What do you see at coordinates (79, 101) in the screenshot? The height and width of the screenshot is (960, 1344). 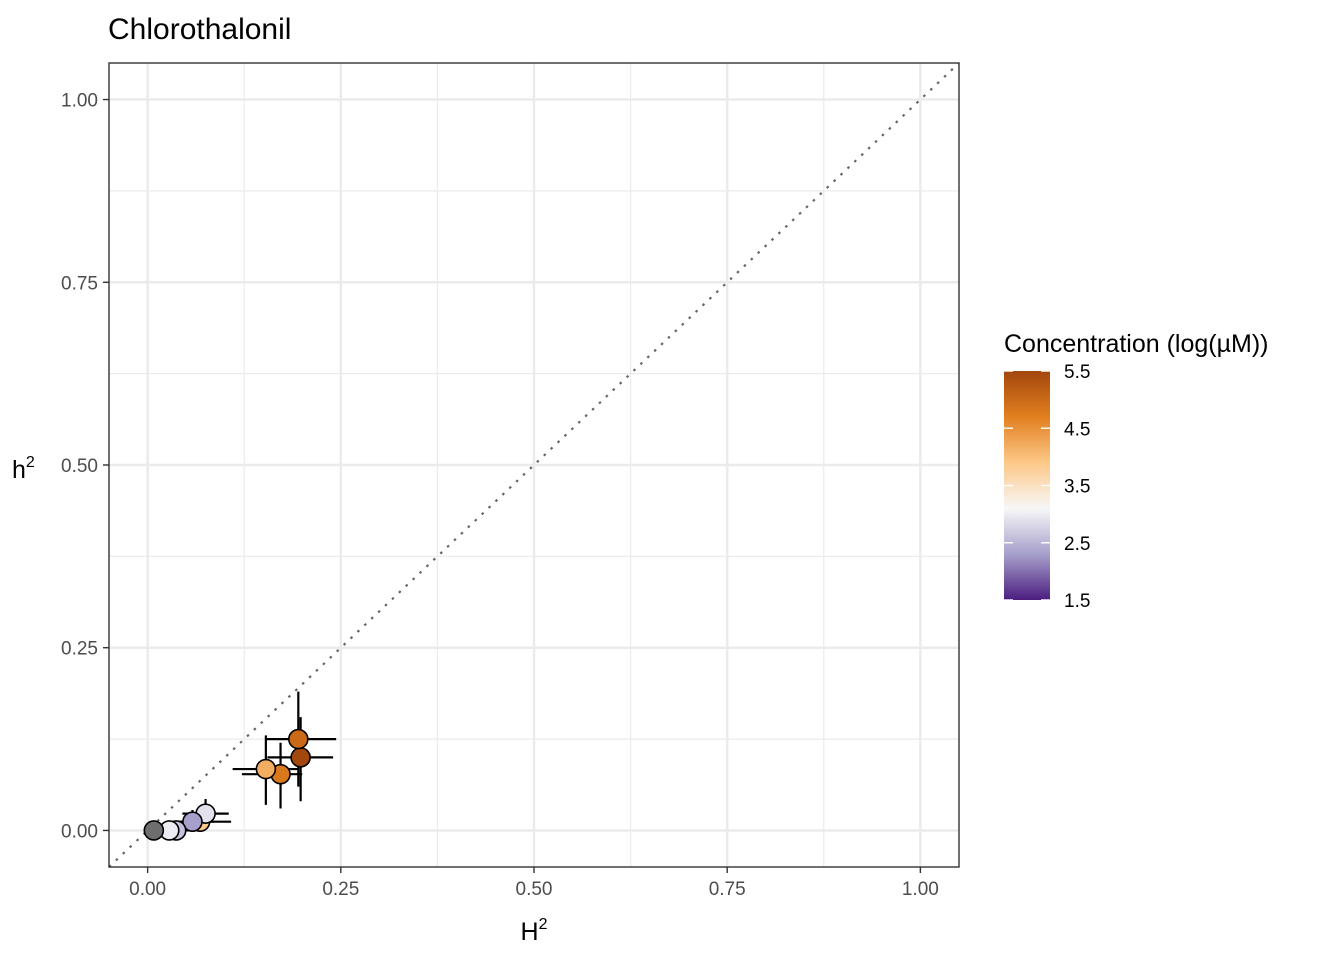 I see `y-tick-label: 1.00` at bounding box center [79, 101].